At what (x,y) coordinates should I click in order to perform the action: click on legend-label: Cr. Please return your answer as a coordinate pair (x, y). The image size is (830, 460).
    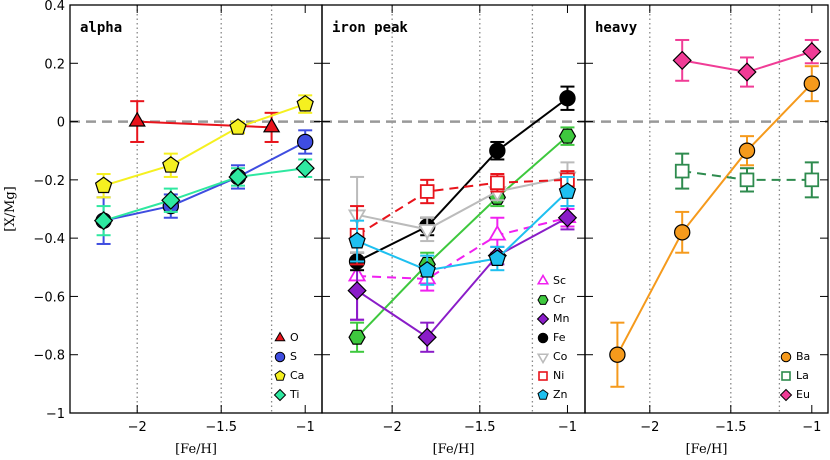
    Looking at the image, I should click on (559, 299).